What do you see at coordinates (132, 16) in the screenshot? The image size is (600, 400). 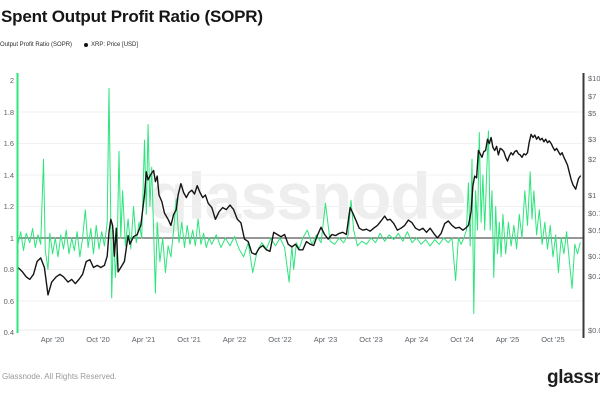 I see `page-title: Spent Output Profit Ratio (SOPR)` at bounding box center [132, 16].